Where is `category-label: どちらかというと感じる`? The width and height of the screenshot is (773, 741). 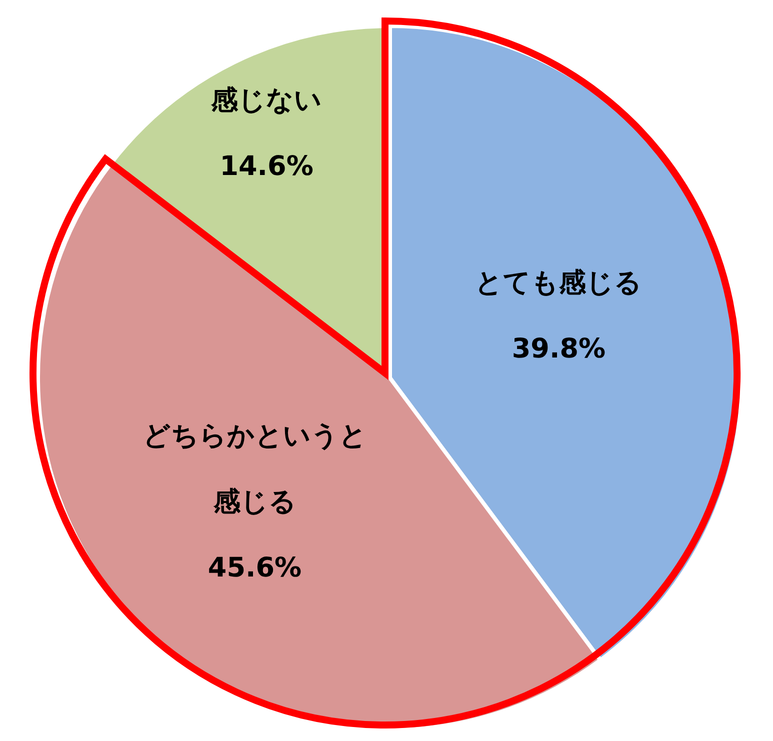
category-label: どちらかというと感じる is located at coordinates (254, 469).